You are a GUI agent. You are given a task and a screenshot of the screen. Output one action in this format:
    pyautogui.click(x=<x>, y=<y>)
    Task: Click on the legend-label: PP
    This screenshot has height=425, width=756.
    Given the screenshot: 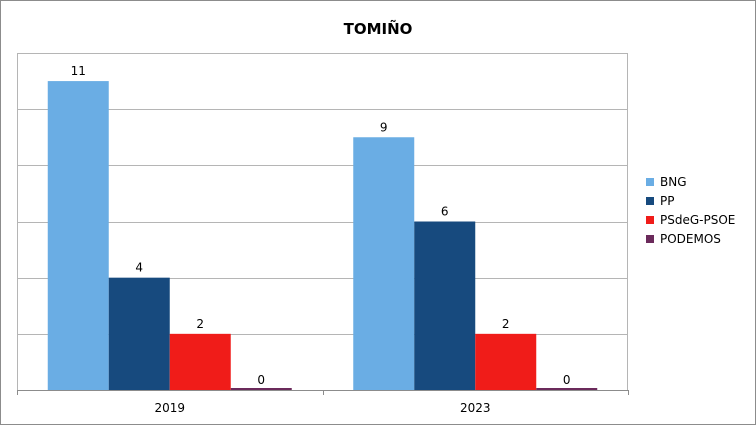 What is the action you would take?
    pyautogui.click(x=667, y=201)
    